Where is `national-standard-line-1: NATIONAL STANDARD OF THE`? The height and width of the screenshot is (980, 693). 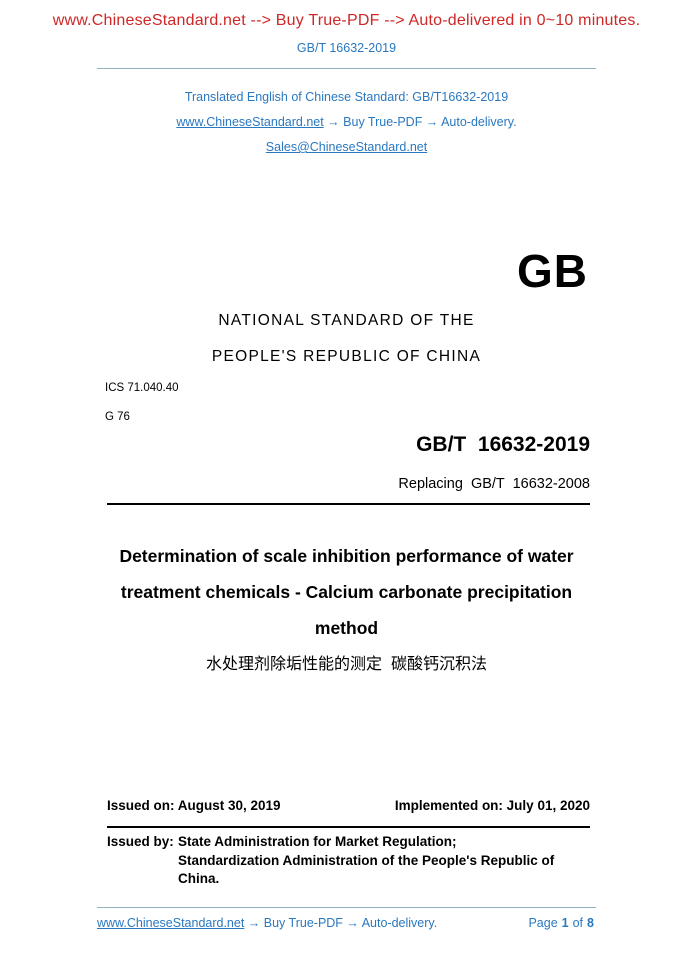
national-standard-line-1: NATIONAL STANDARD OF THE is located at coordinates (346, 320).